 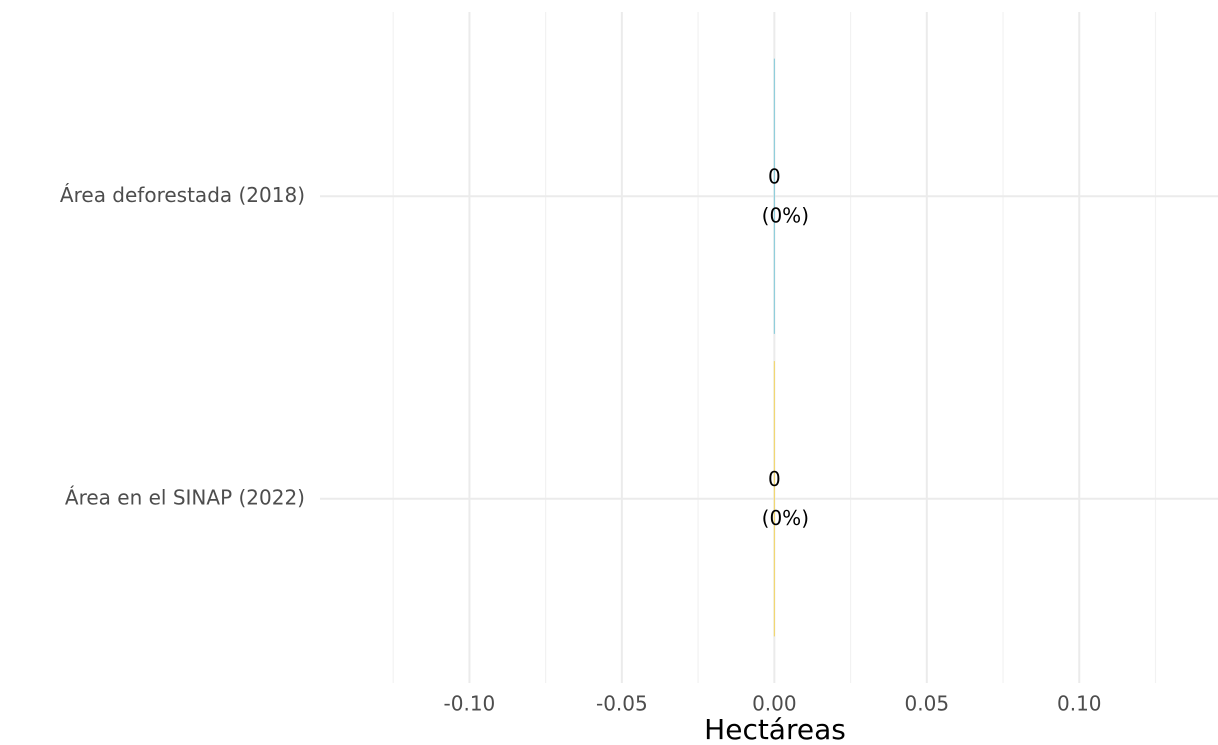 What do you see at coordinates (927, 704) in the screenshot?
I see `x-tick-label: 0.05` at bounding box center [927, 704].